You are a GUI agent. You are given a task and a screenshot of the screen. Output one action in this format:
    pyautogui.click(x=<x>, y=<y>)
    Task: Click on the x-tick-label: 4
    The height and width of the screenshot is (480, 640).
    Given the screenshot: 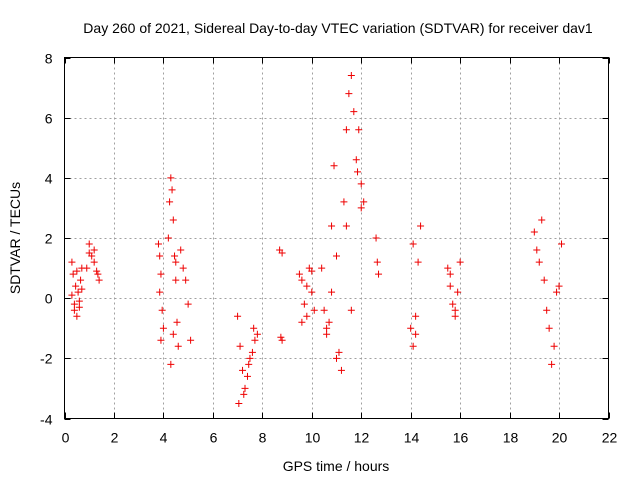 What is the action you would take?
    pyautogui.click(x=164, y=438)
    